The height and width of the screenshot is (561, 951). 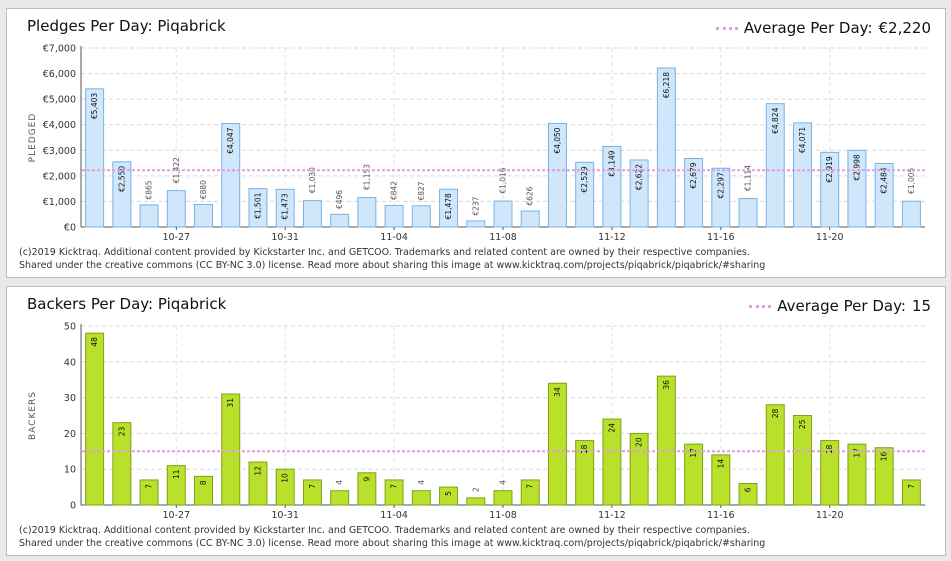 I want to click on bar-value-label: €842, so click(x=394, y=190).